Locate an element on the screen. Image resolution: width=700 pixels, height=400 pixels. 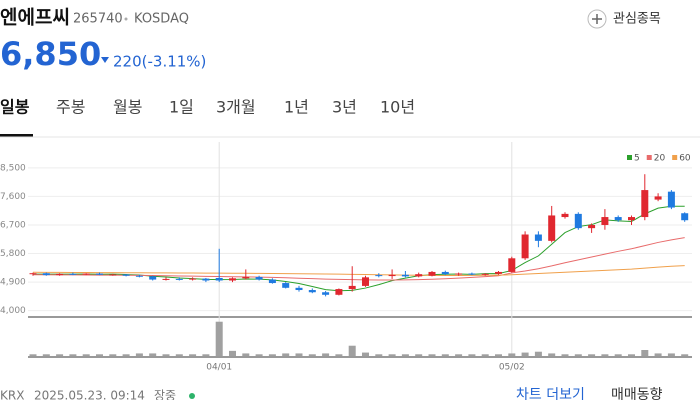
y-tick-label: 5,800 is located at coordinates (13, 254).